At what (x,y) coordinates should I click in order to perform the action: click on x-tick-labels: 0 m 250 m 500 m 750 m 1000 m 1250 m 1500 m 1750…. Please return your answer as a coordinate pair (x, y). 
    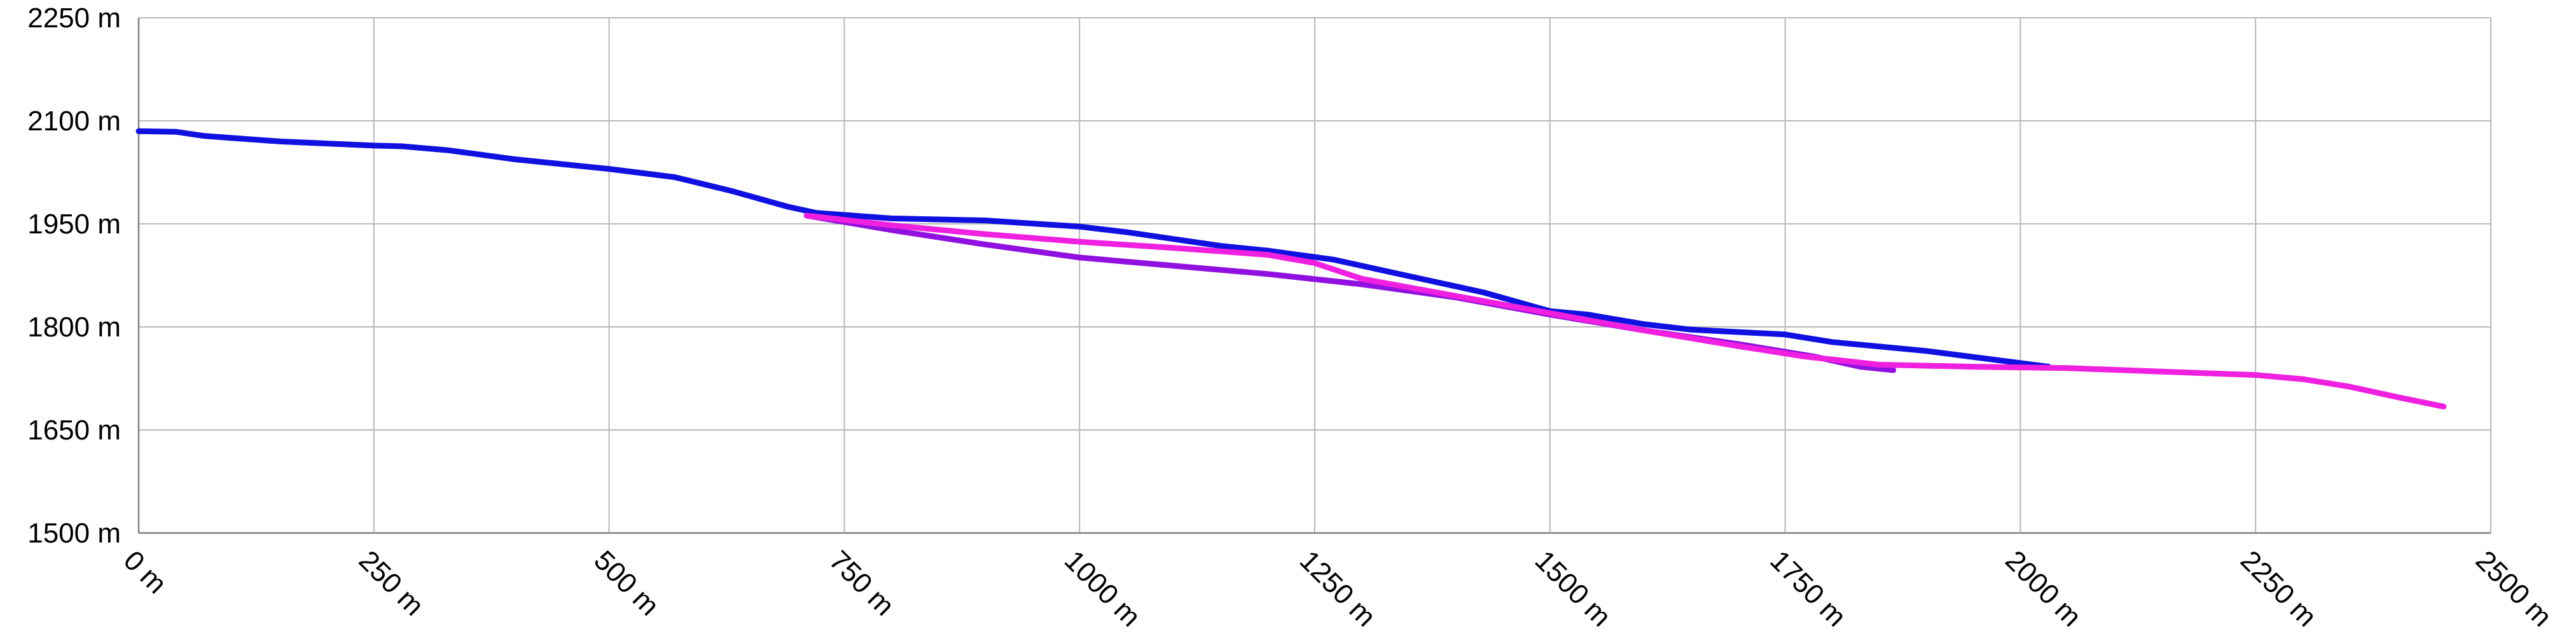
    Looking at the image, I should click on (1338, 588).